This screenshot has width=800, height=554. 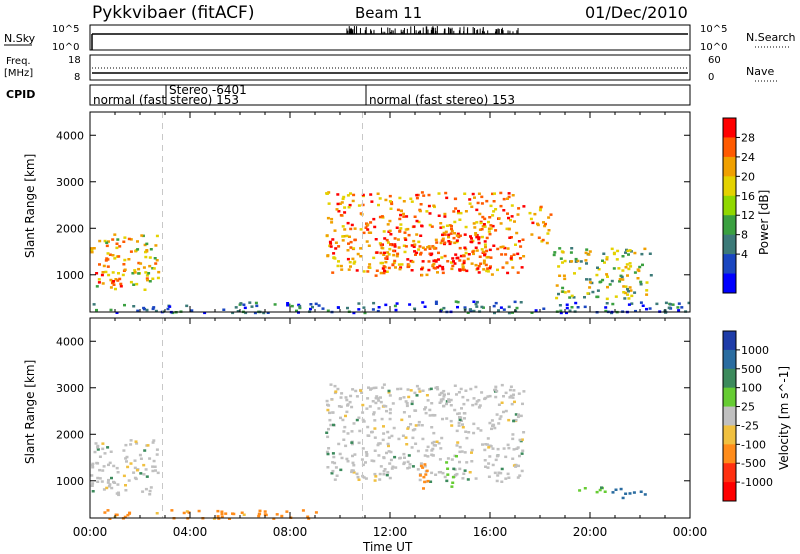 I want to click on nsearch-label: N.Search, so click(x=771, y=37).